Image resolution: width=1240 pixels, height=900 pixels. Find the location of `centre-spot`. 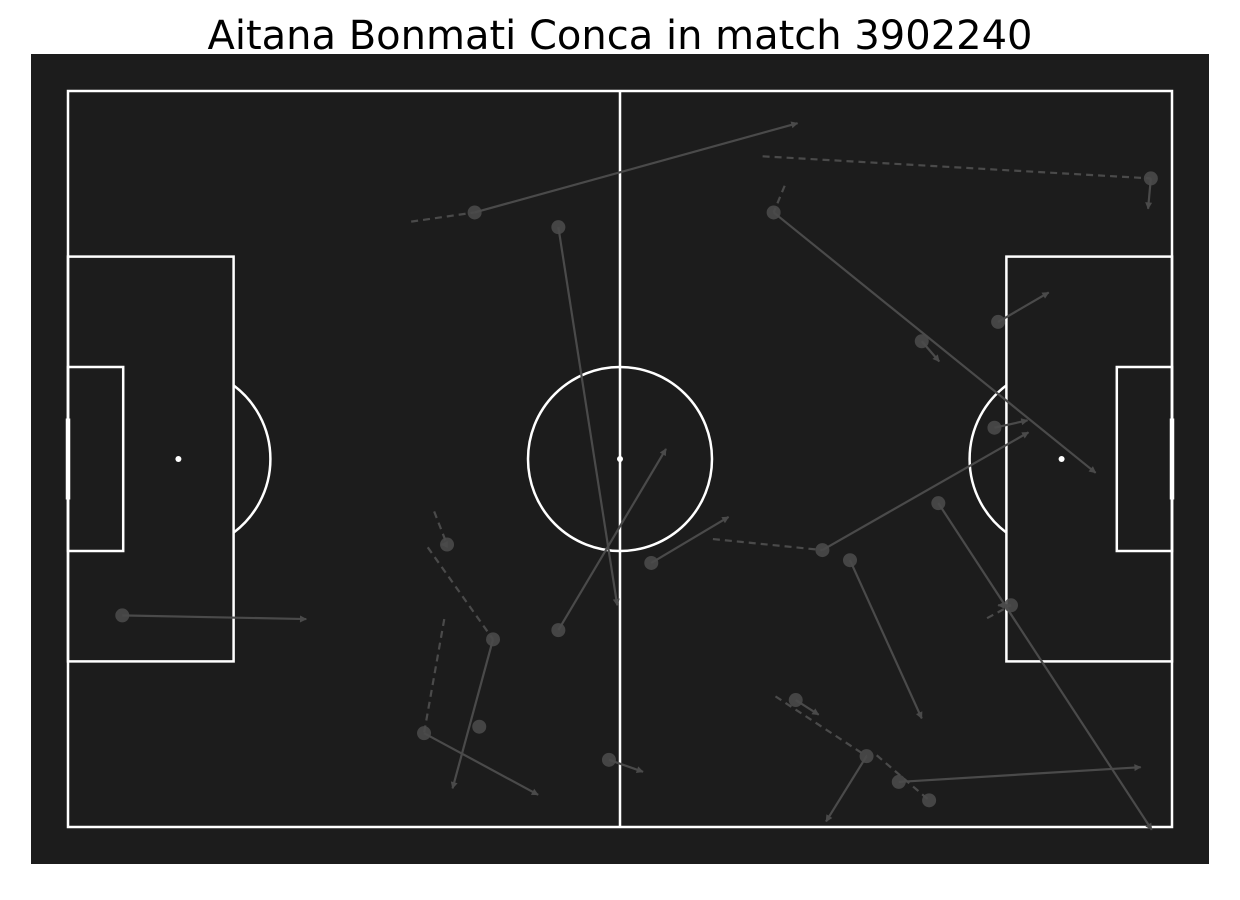

centre-spot is located at coordinates (620, 459).